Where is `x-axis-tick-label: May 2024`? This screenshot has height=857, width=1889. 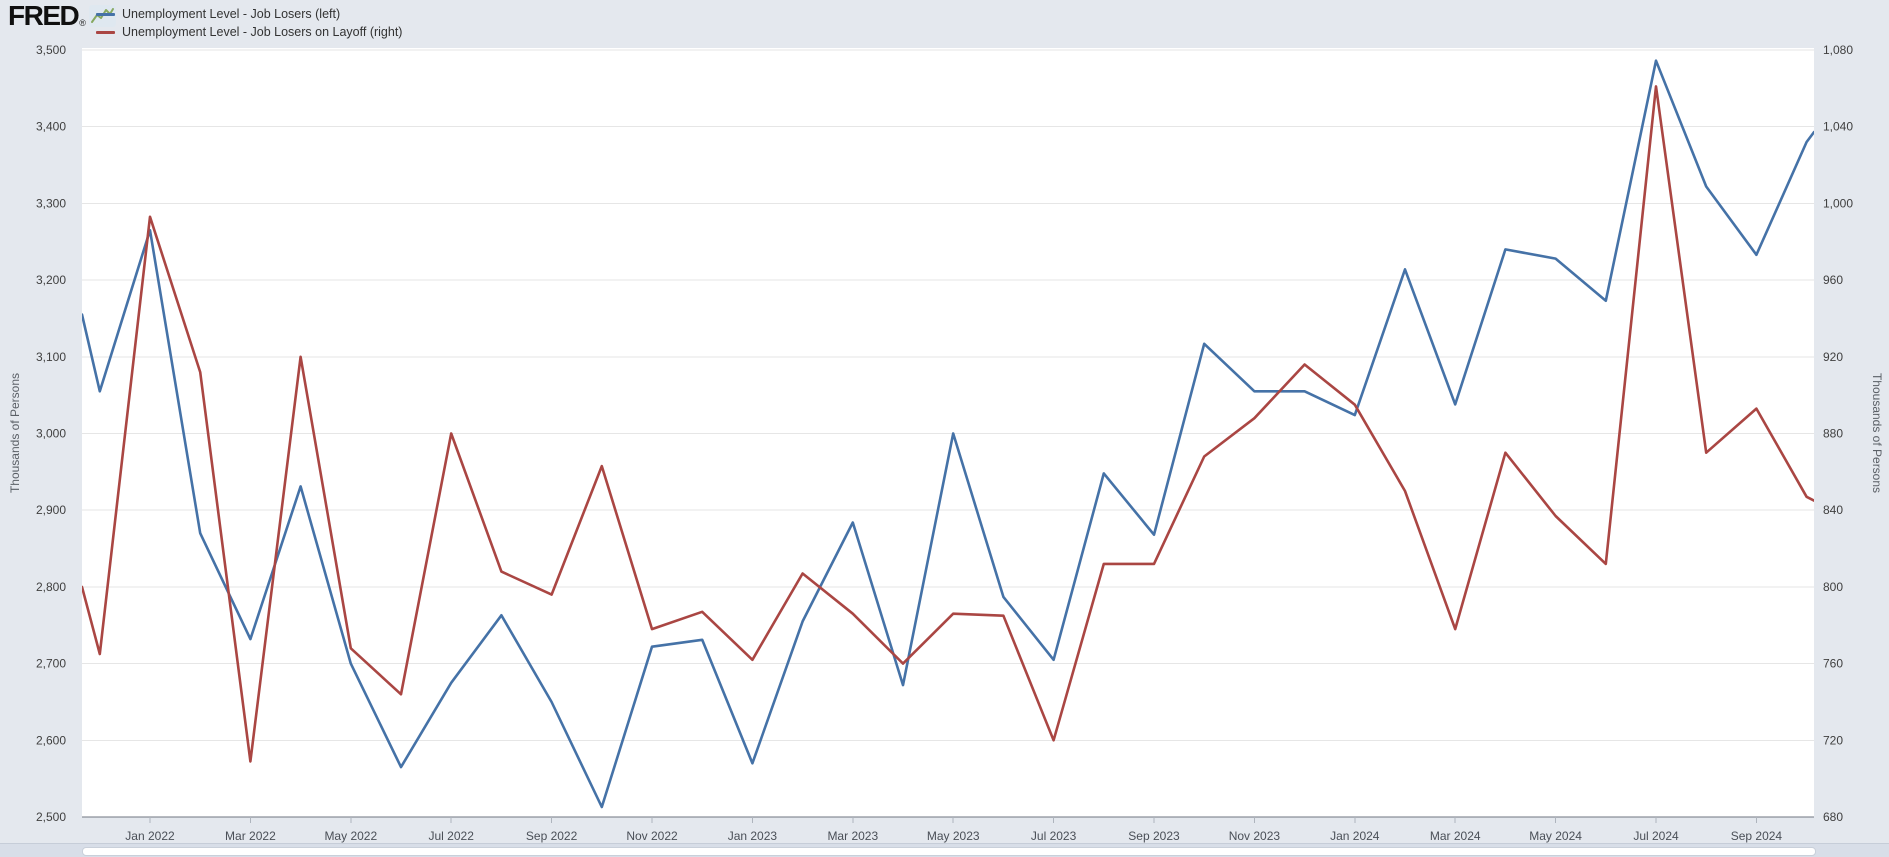
x-axis-tick-label: May 2024 is located at coordinates (1555, 836).